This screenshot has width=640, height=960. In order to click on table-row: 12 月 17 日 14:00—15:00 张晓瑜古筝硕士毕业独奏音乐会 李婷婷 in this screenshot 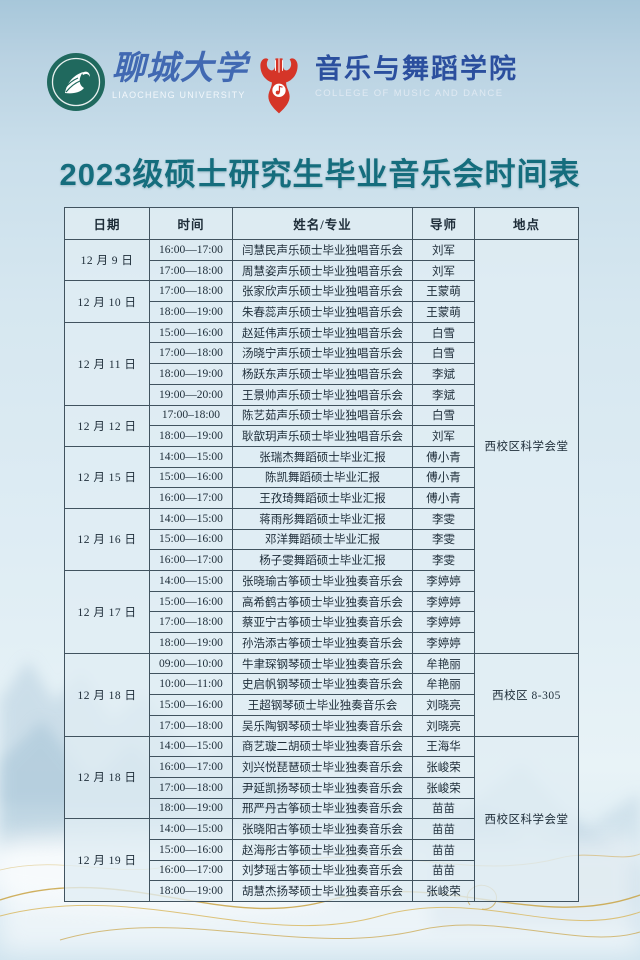, I will do `click(321, 612)`.